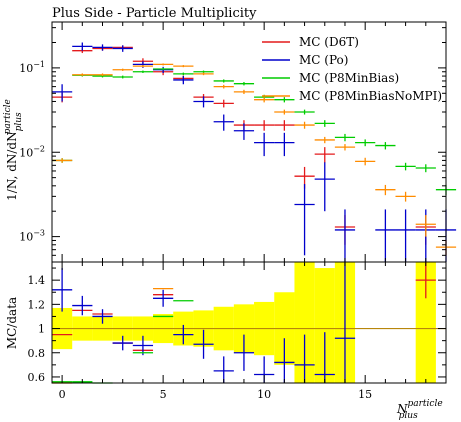 The width and height of the screenshot is (461, 422). I want to click on y-axis-label-sub: plus, so click(19, 121).